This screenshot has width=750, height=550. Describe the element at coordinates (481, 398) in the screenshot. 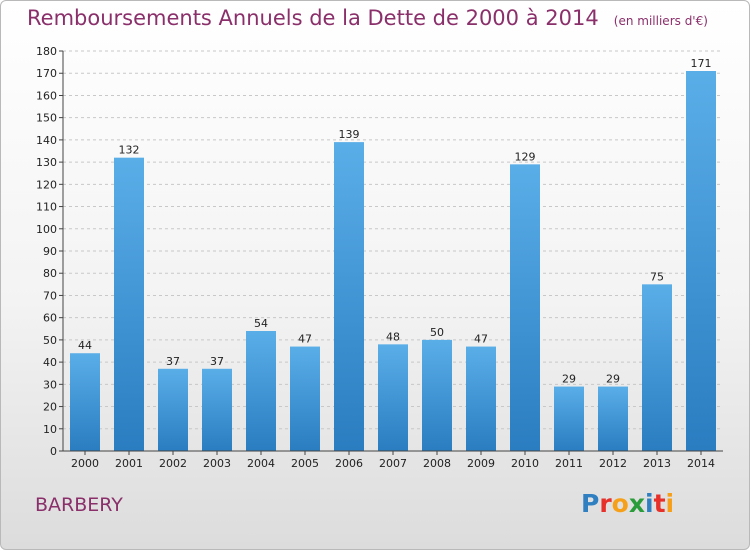

I see `bar-2009` at that location.